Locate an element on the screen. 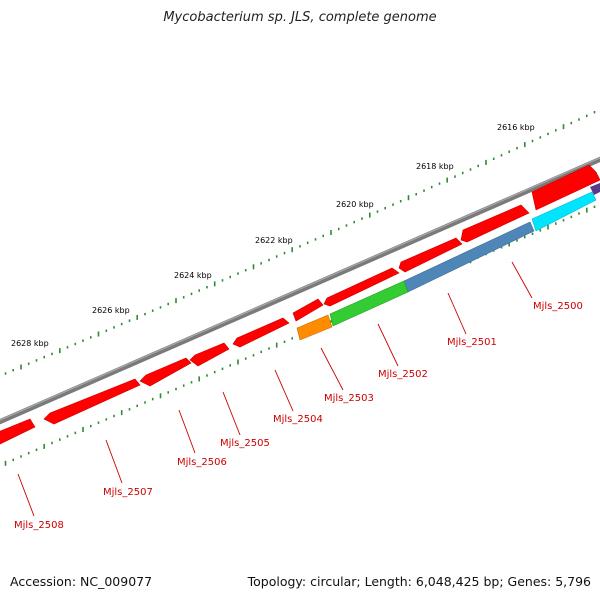 The width and height of the screenshot is (600, 600). gene-2500-bar is located at coordinates (564, 211).